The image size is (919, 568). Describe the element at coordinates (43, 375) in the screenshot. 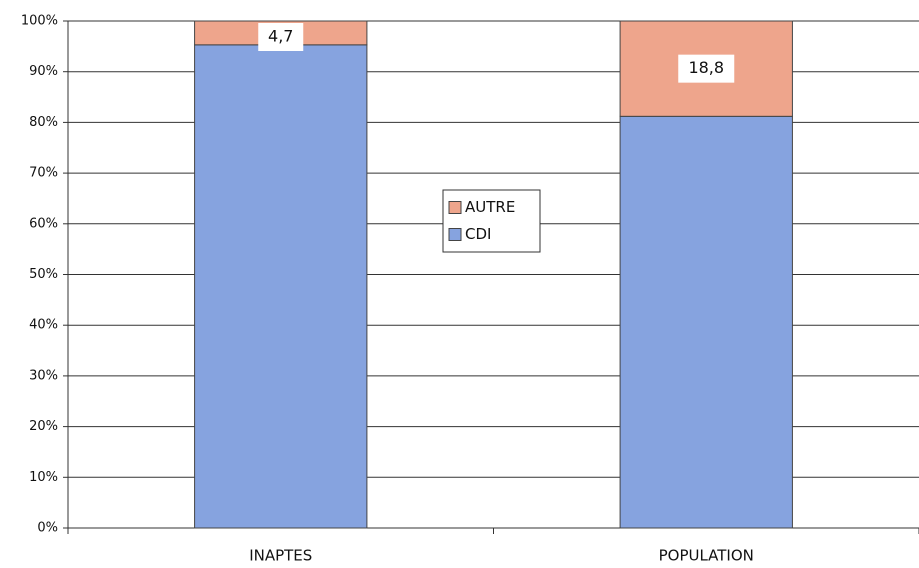

I see `y-tick-label: 30%` at that location.